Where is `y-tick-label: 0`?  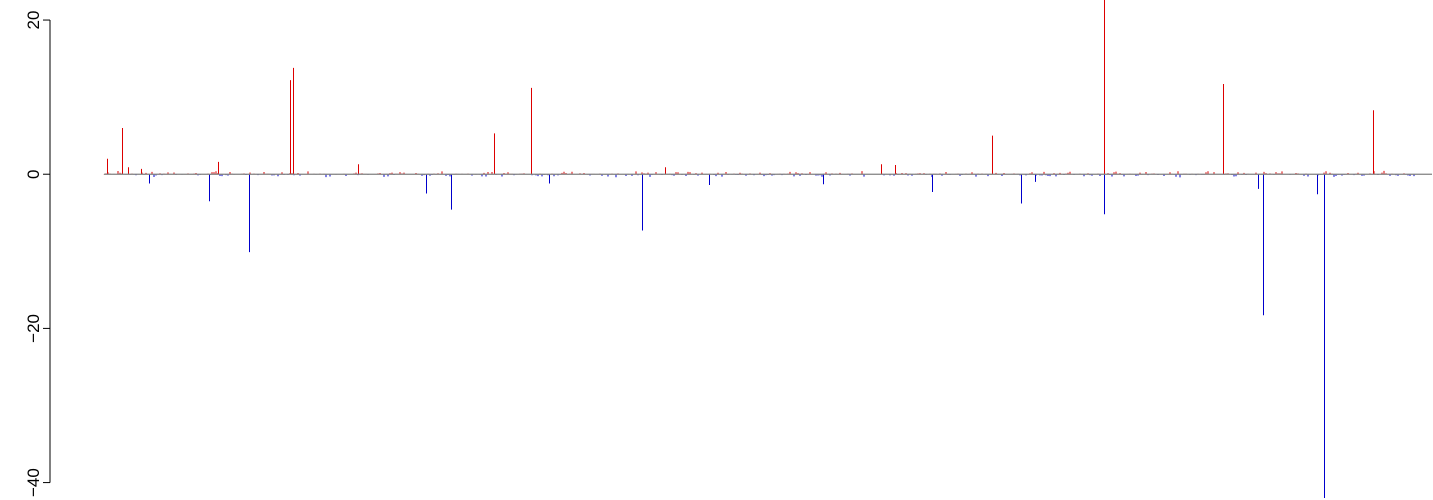 y-tick-label: 0 is located at coordinates (33, 173).